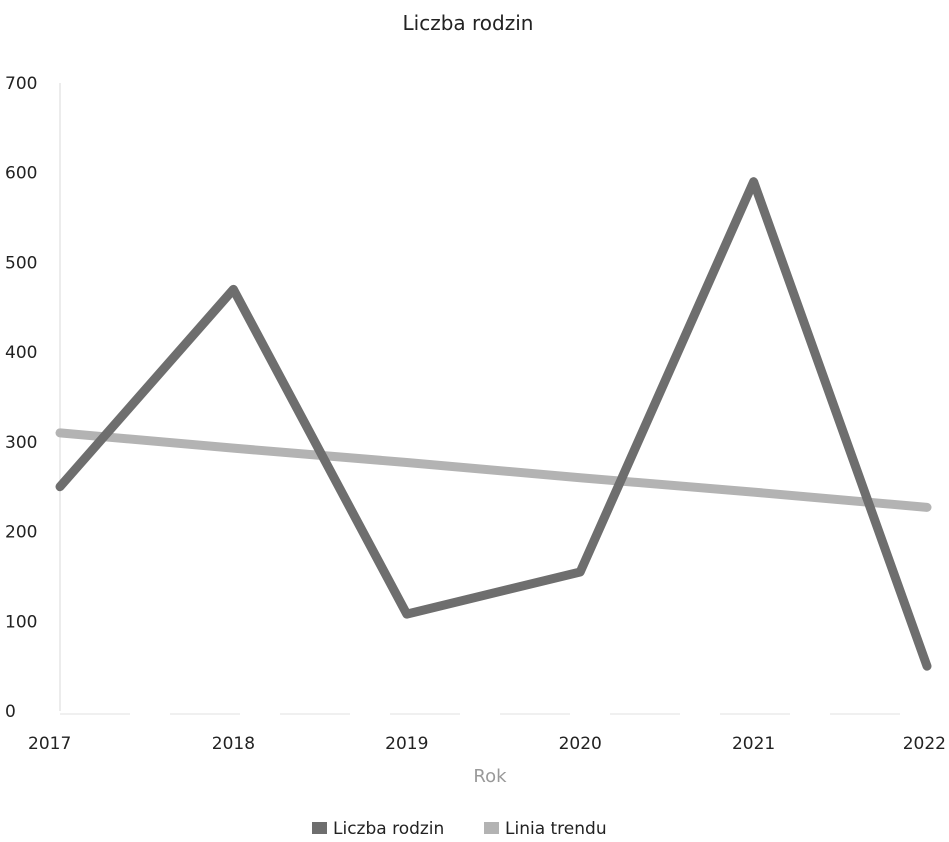  What do you see at coordinates (388, 829) in the screenshot?
I see `legend-label: Liczba rodzin` at bounding box center [388, 829].